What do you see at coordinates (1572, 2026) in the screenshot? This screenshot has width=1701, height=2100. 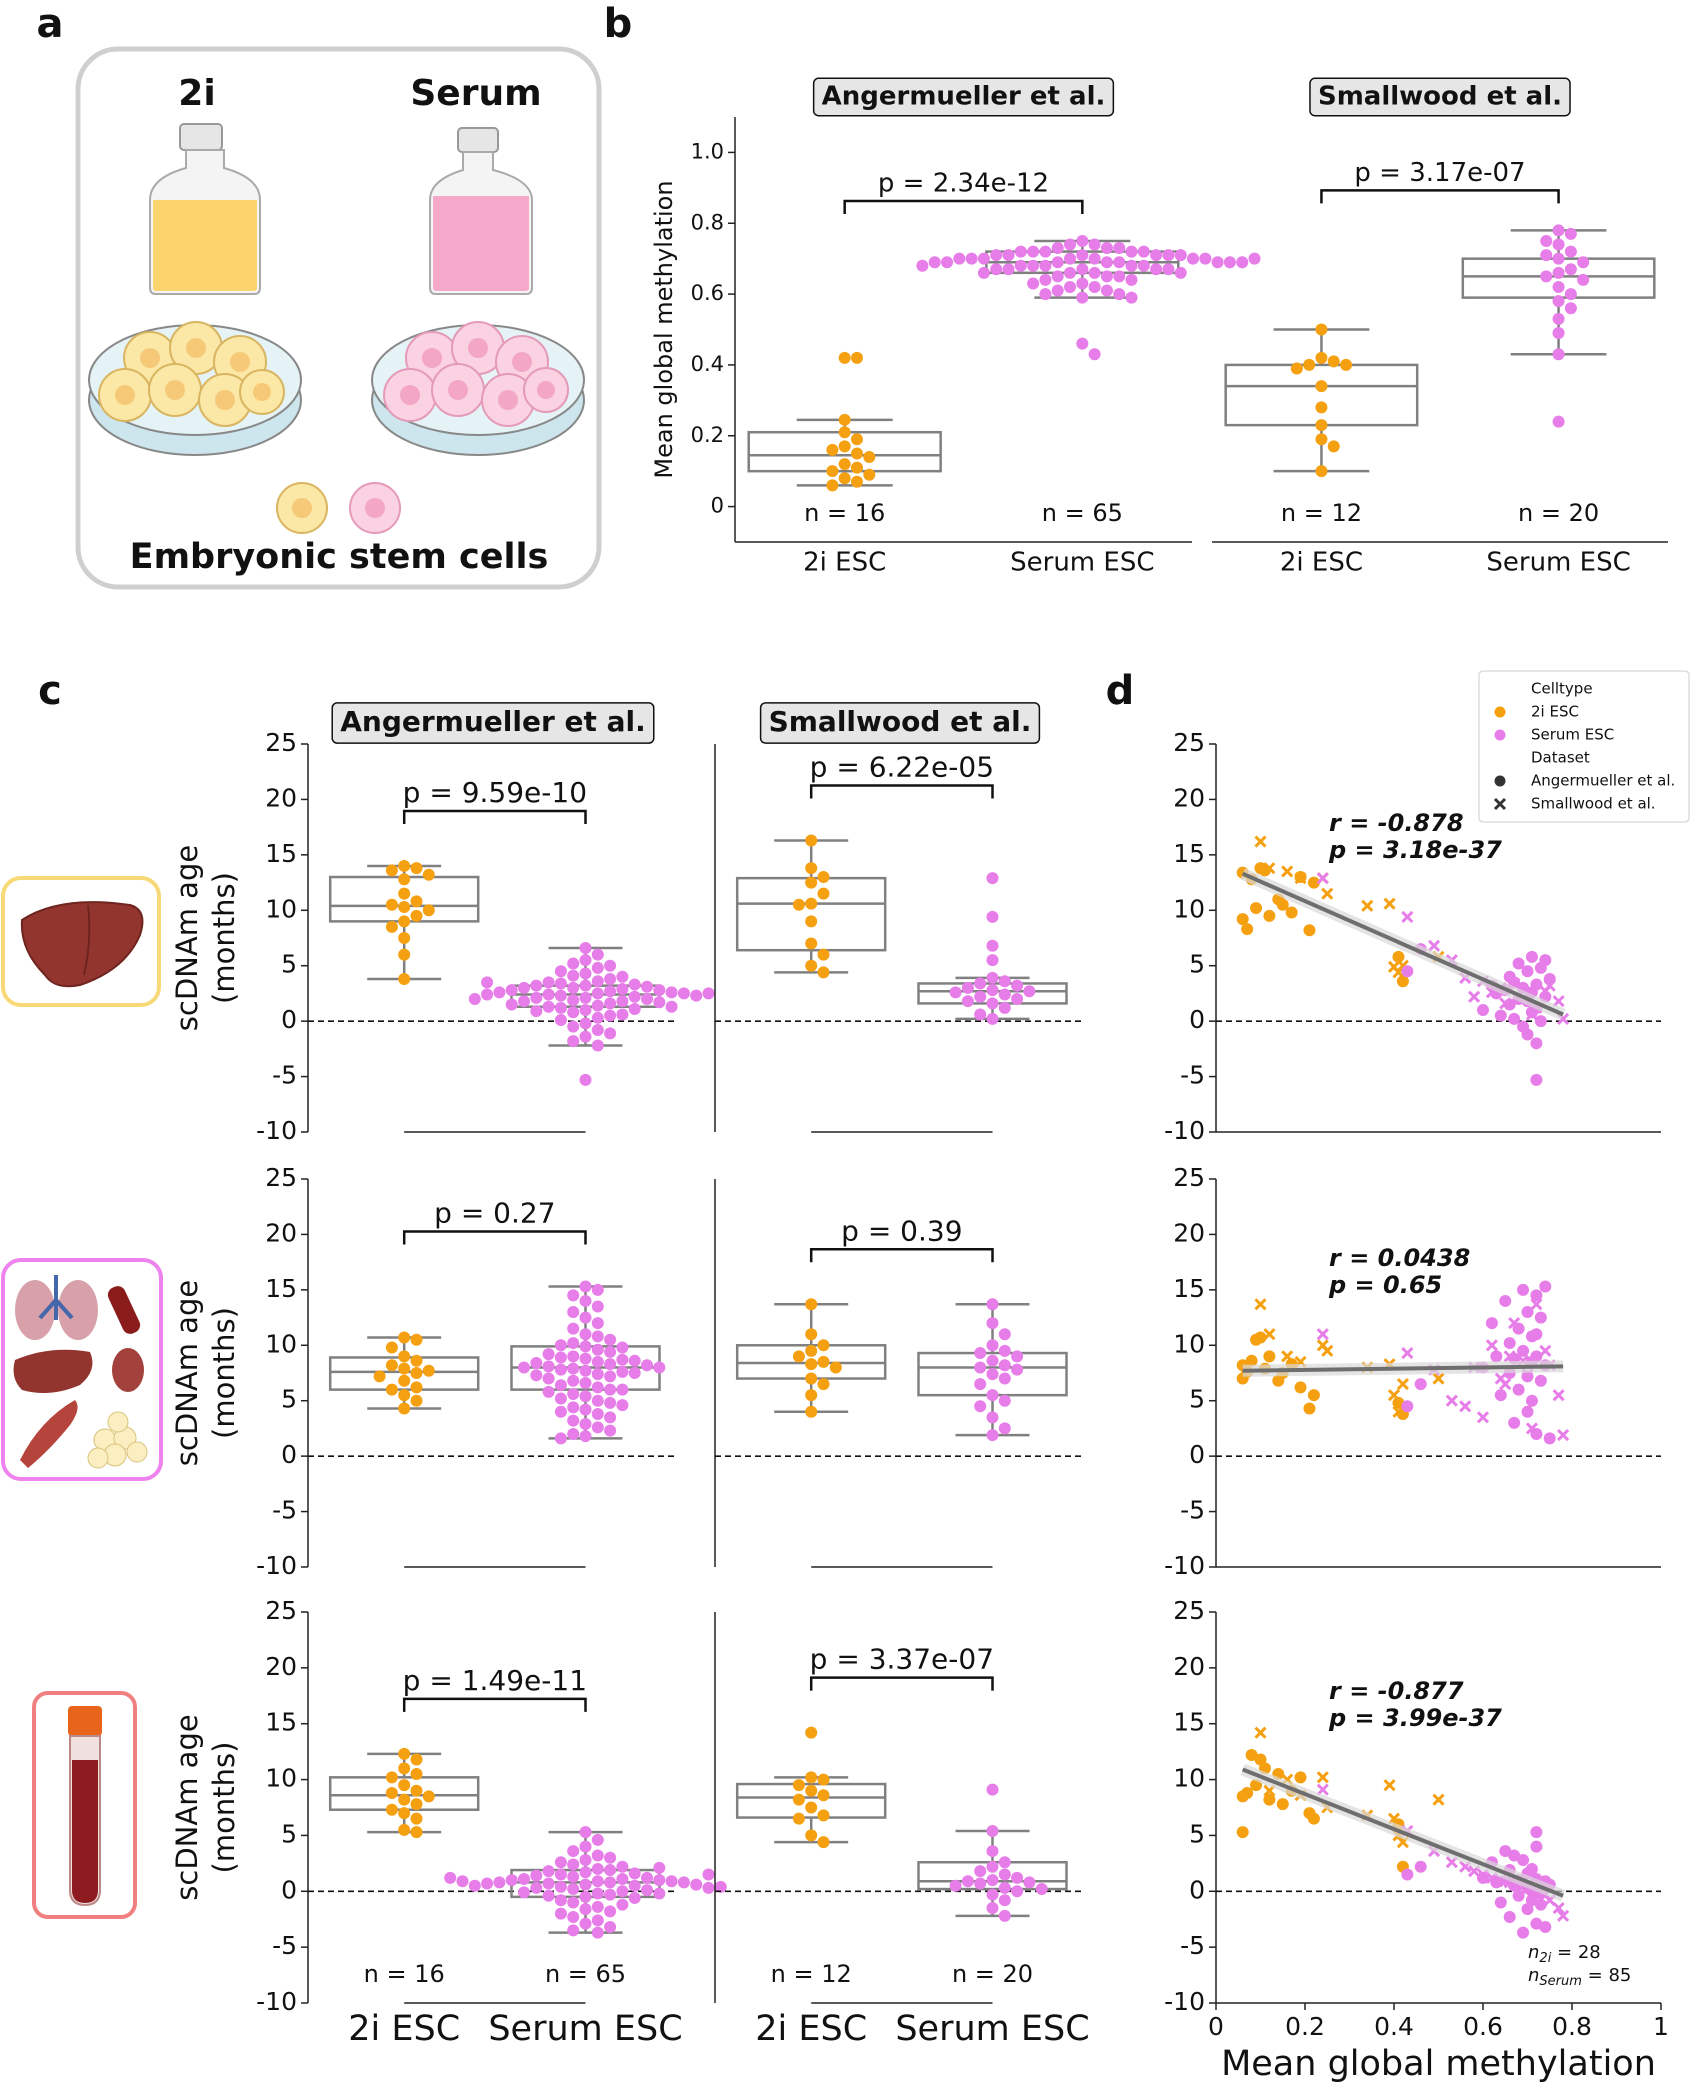 I see `x-tick-label: 0.8` at bounding box center [1572, 2026].